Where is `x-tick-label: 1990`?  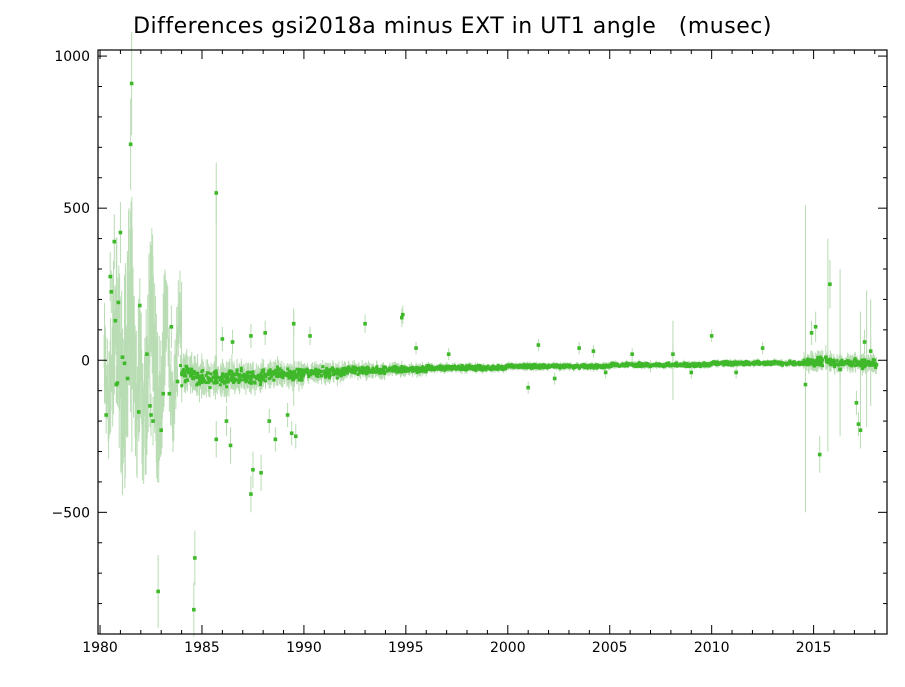
x-tick-label: 1990 is located at coordinates (304, 648).